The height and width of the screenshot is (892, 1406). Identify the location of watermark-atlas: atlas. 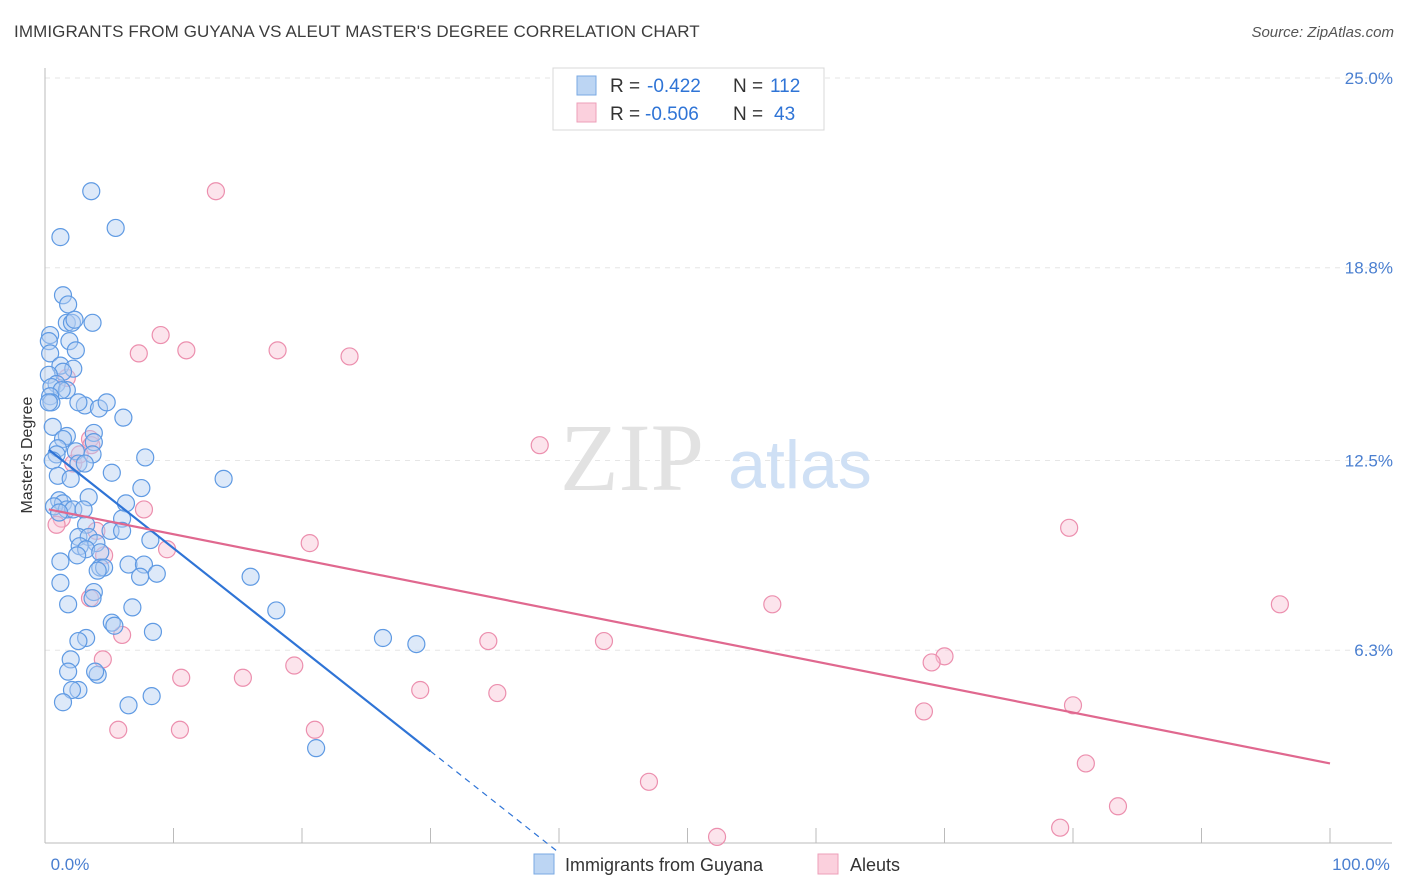
(800, 465).